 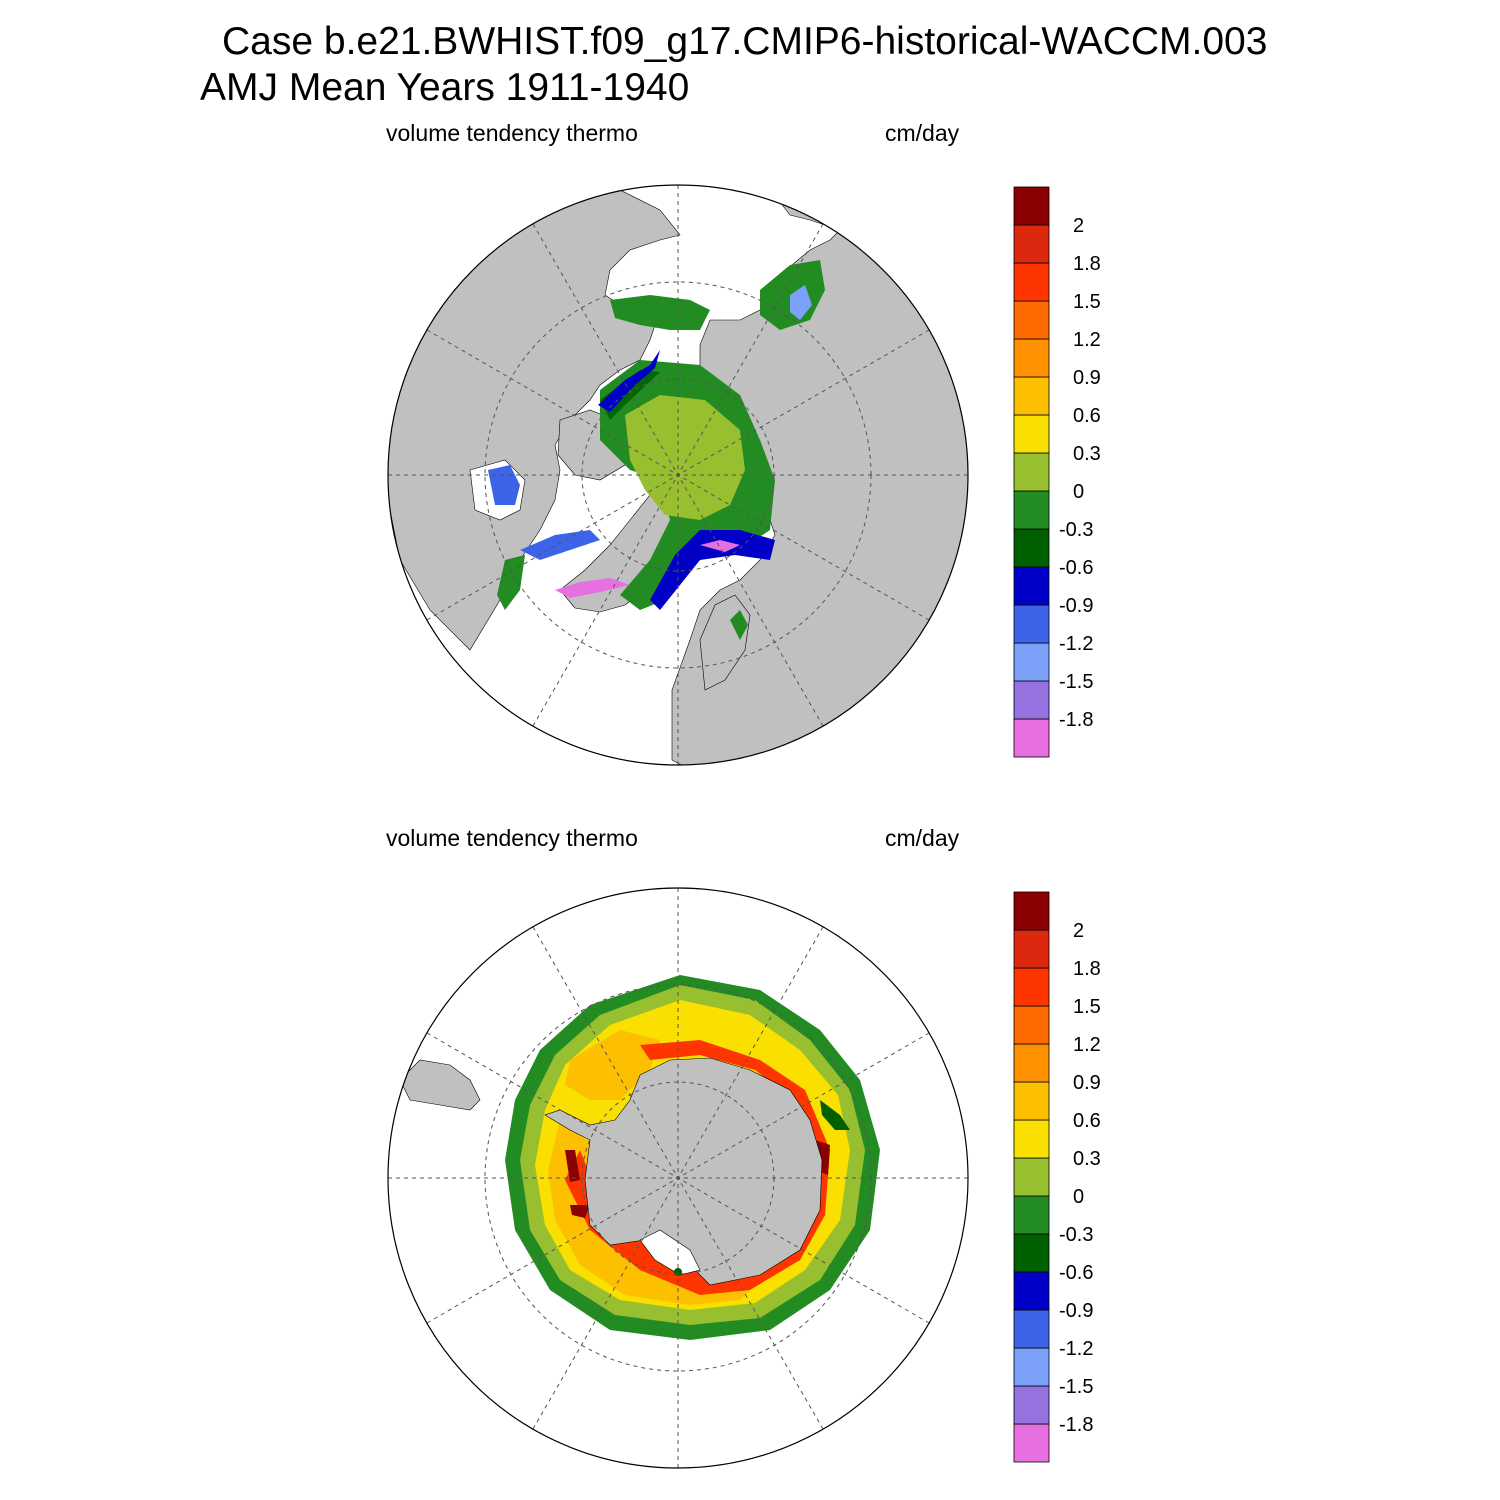 I want to click on south-colorbar-label: 0.6, so click(x=1087, y=1121).